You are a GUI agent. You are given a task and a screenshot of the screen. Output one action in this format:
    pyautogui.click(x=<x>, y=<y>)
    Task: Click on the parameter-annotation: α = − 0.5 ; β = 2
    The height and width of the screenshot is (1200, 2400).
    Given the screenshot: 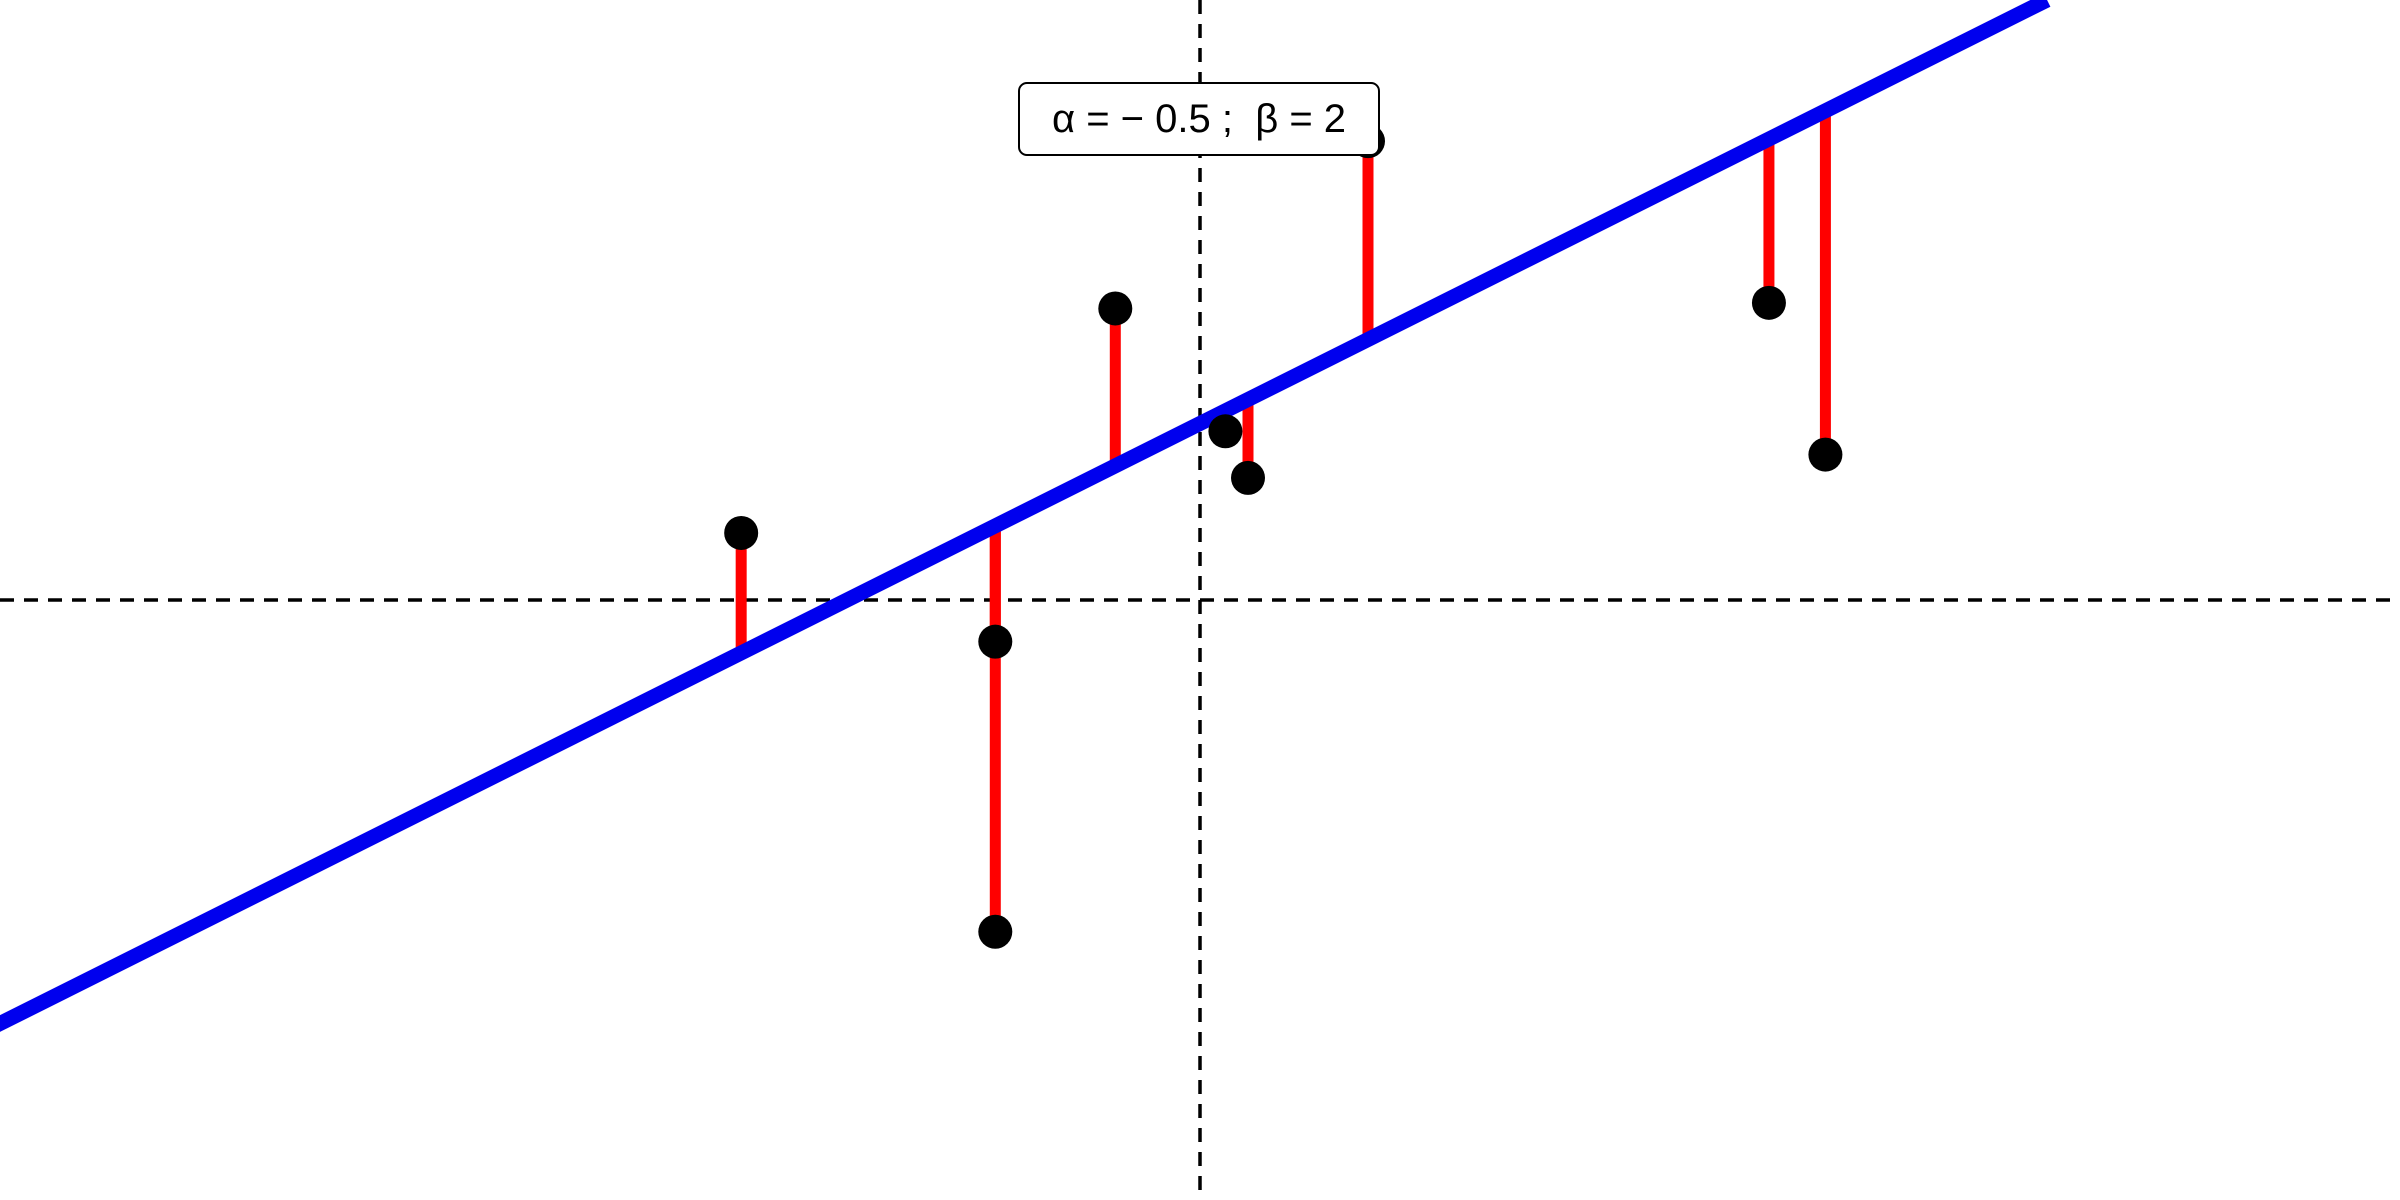 What is the action you would take?
    pyautogui.click(x=1199, y=119)
    